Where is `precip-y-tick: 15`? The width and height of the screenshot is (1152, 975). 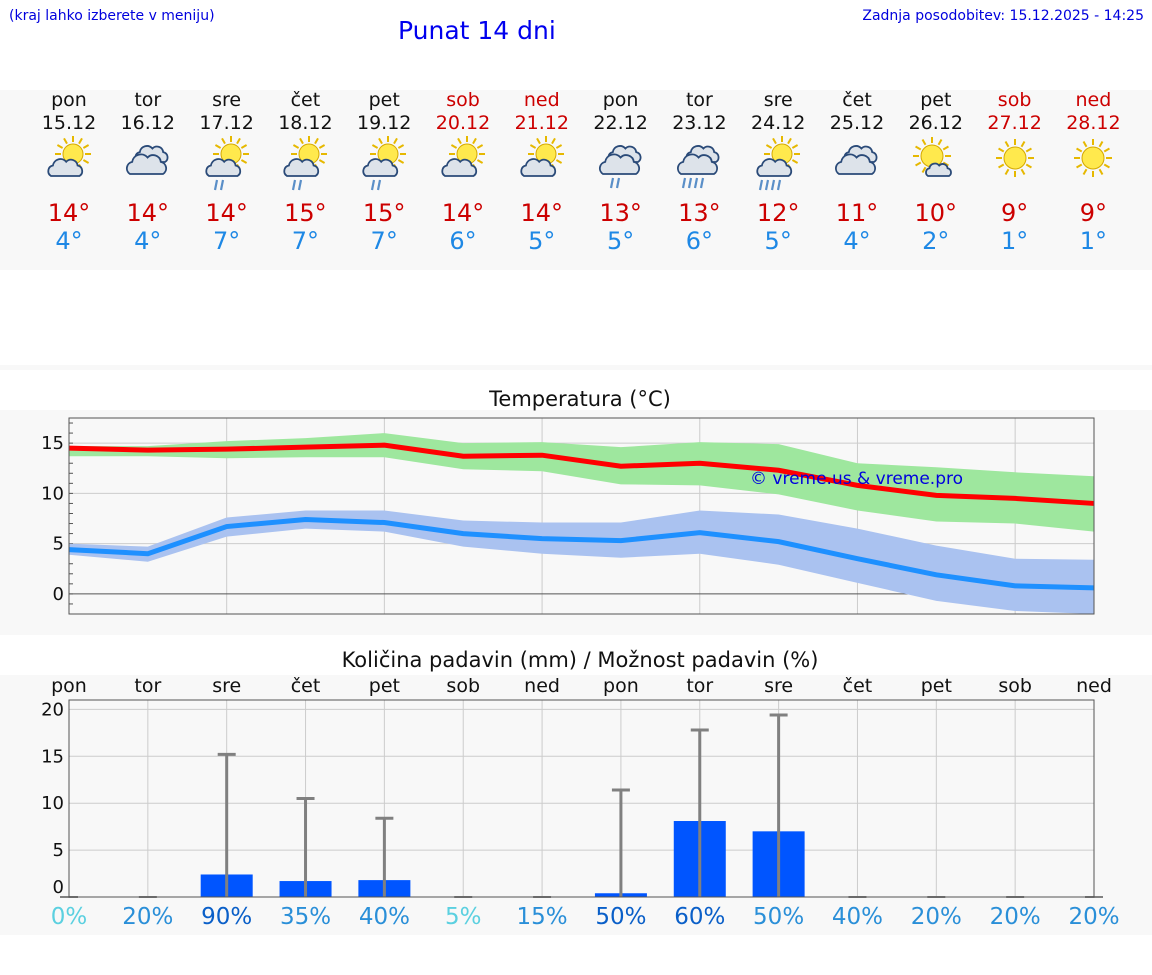
precip-y-tick: 15 is located at coordinates (52, 756).